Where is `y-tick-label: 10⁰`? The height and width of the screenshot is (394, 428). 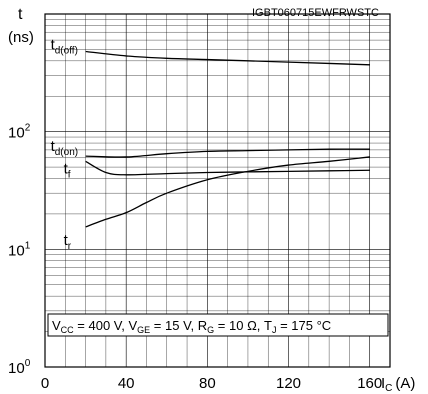
y-tick-label: 10⁰ is located at coordinates (19, 367).